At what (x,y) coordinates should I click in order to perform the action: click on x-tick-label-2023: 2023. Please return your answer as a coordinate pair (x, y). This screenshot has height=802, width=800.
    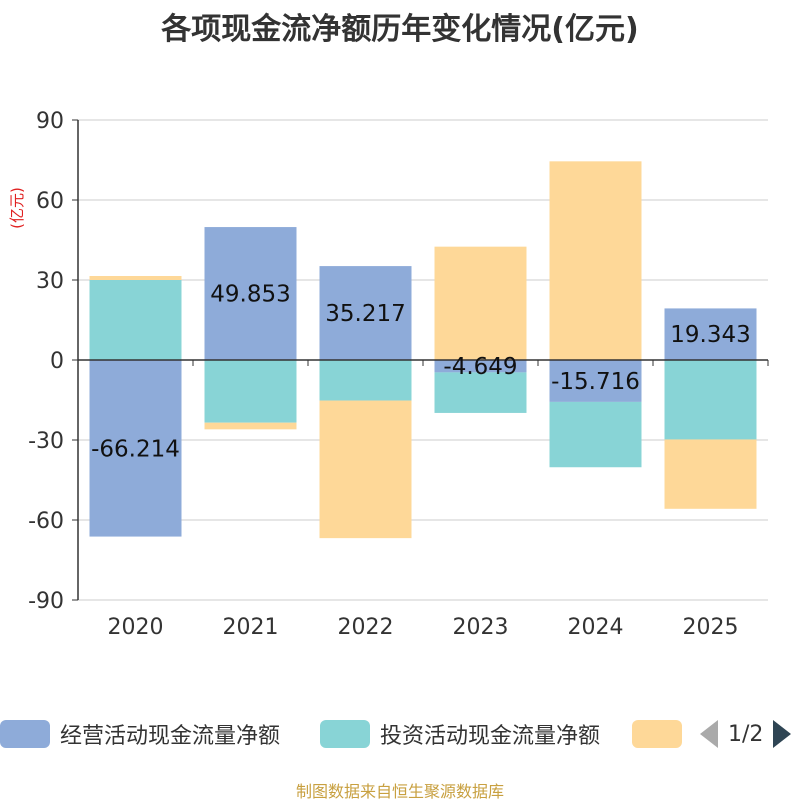
    Looking at the image, I should click on (481, 627).